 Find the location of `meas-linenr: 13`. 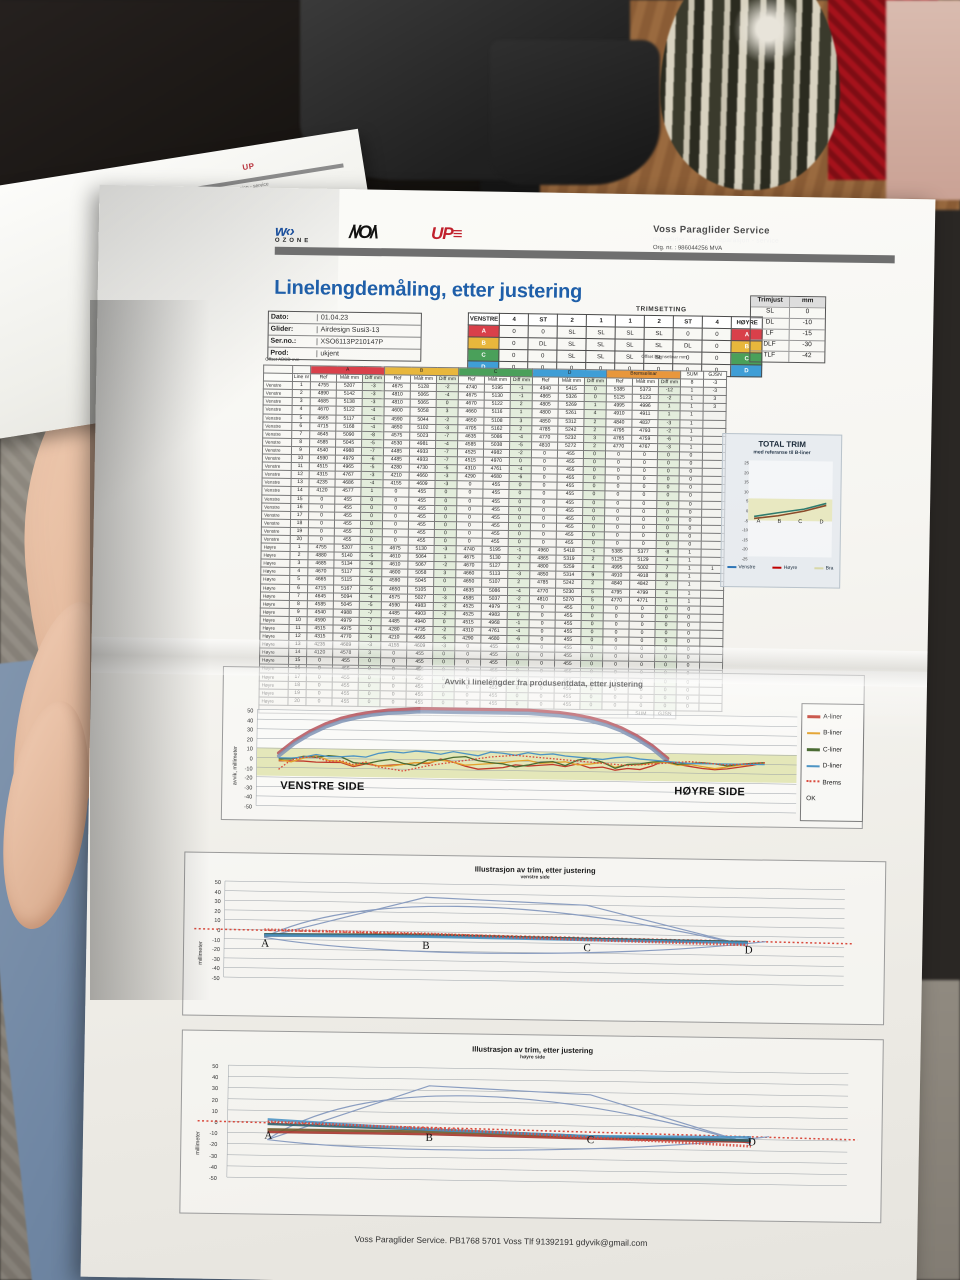

meas-linenr: 13 is located at coordinates (297, 644).